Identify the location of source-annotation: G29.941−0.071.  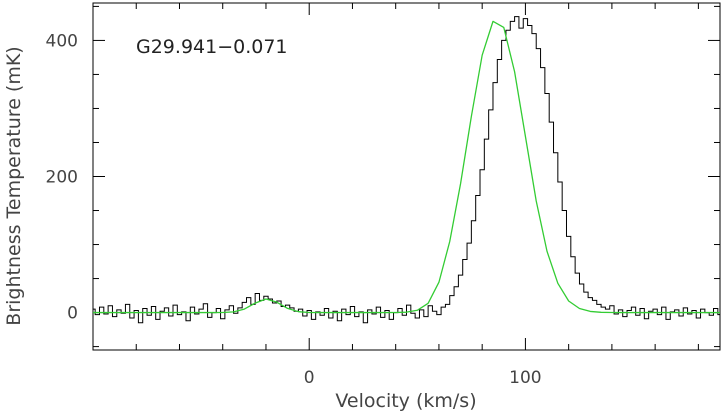
(212, 47).